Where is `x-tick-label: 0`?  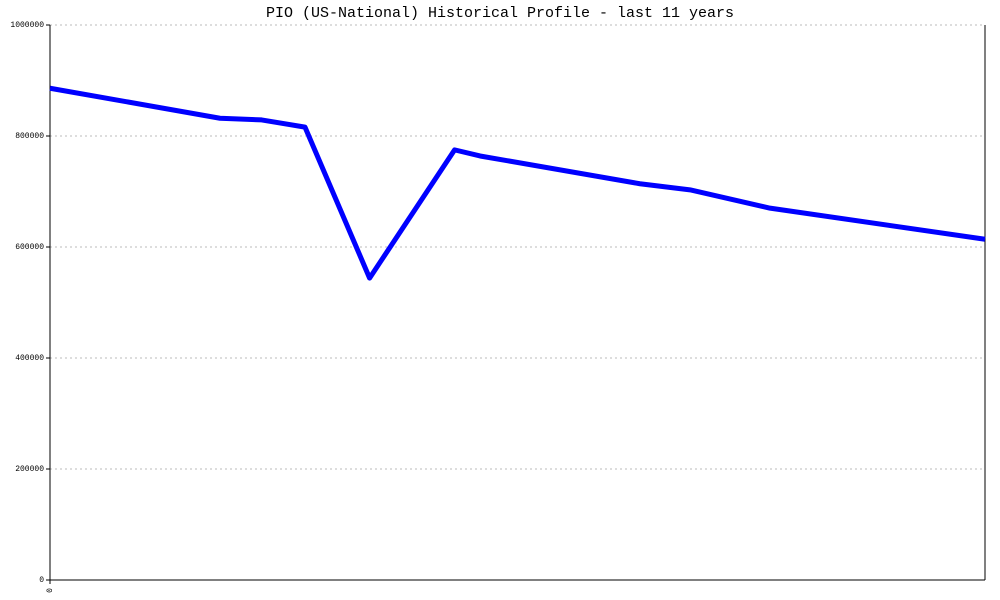
x-tick-label: 0 is located at coordinates (50, 590).